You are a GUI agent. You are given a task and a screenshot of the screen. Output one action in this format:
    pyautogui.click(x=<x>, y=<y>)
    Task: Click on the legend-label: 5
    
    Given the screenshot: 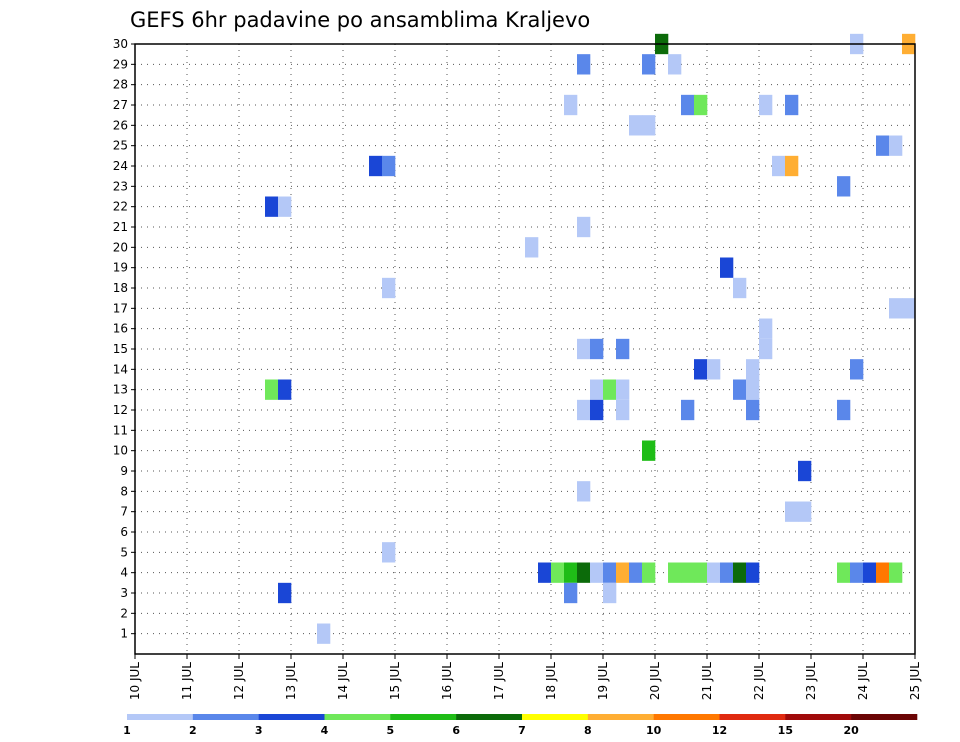 What is the action you would take?
    pyautogui.click(x=391, y=730)
    